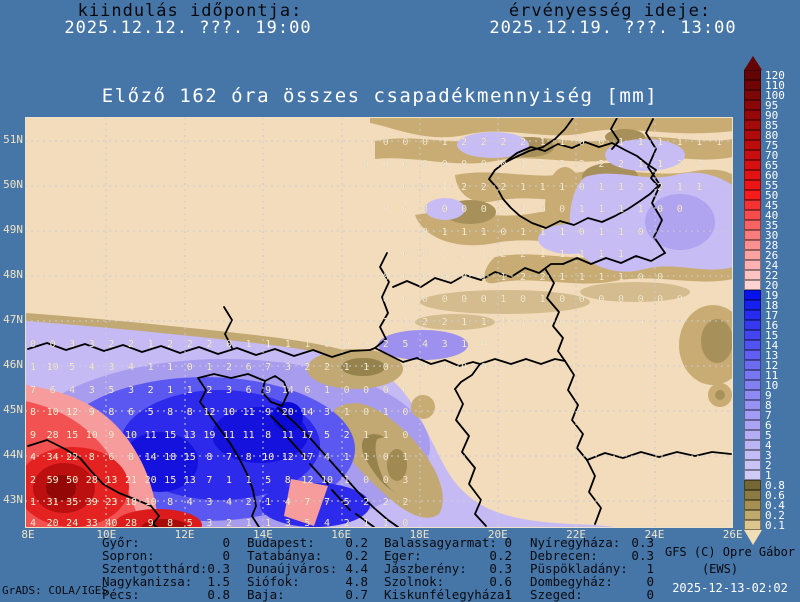  I want to click on colorbar-label: 40, so click(772, 215).